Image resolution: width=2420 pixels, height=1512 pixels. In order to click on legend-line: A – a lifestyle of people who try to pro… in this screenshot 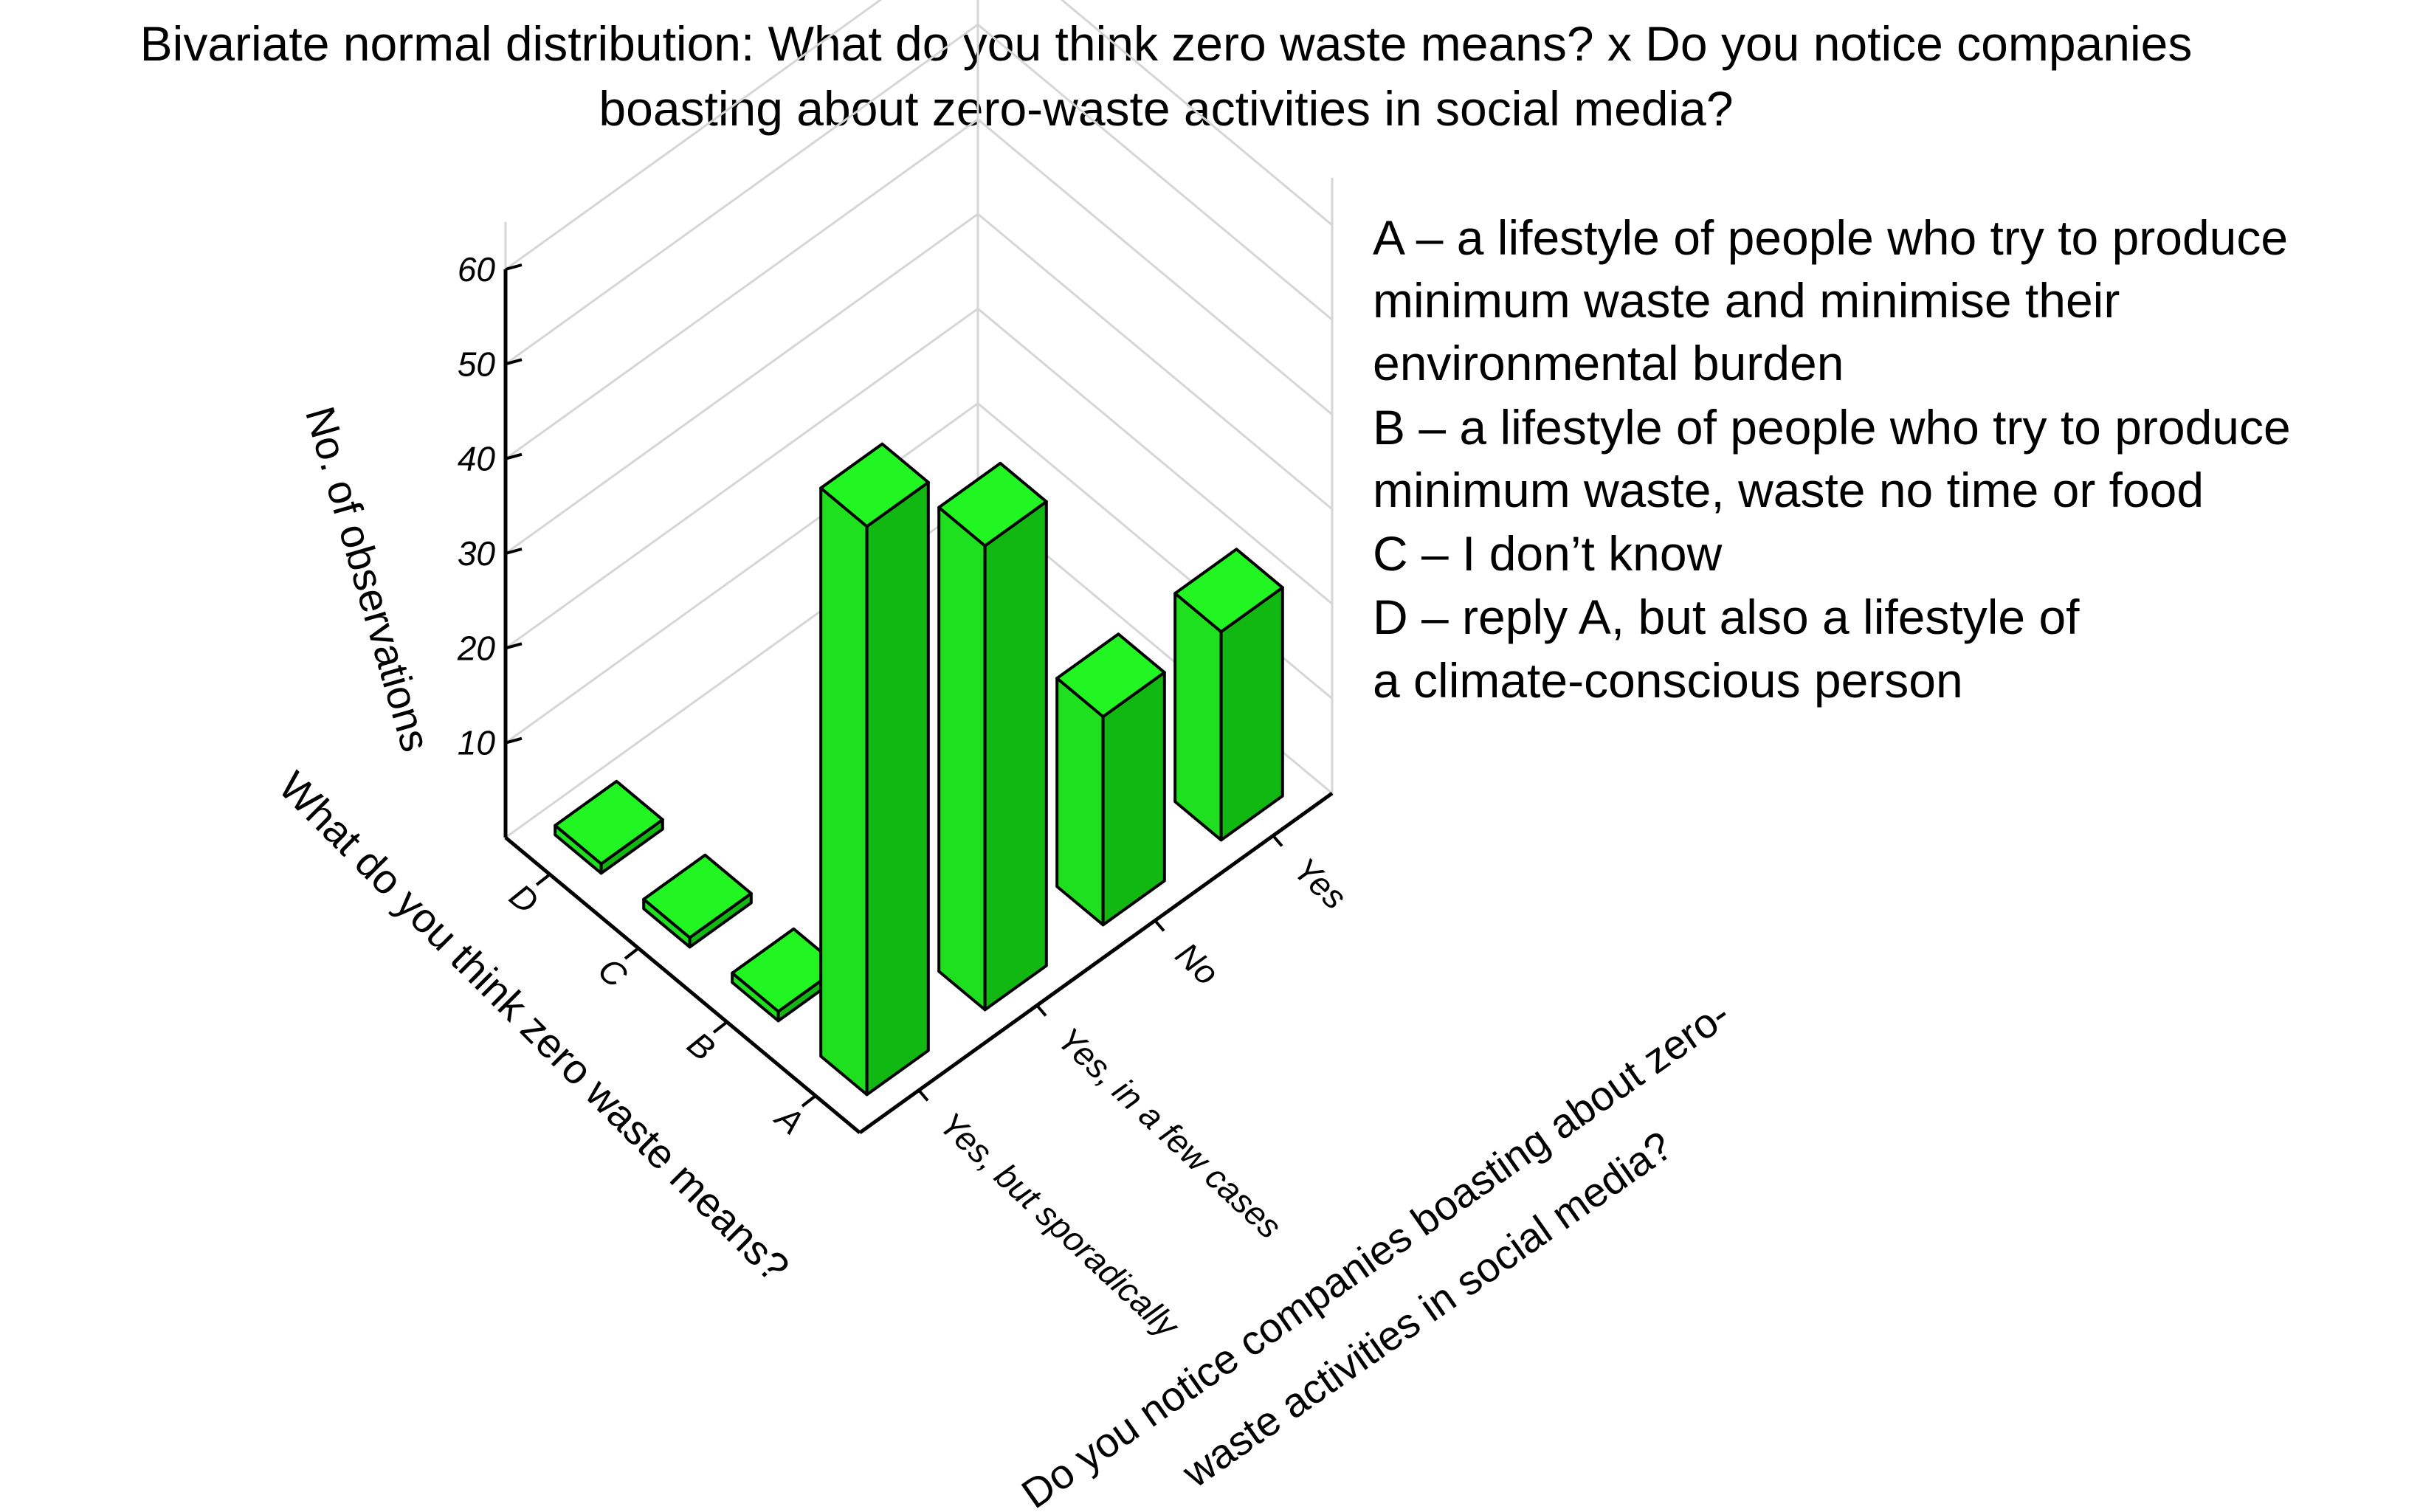, I will do `click(1830, 238)`.